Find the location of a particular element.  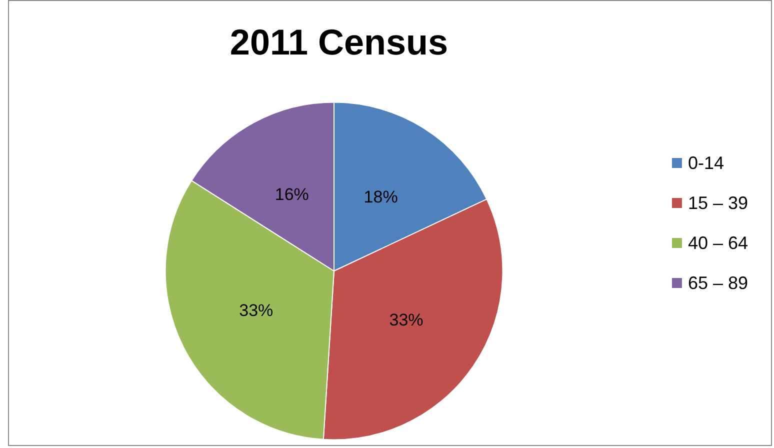

chart-title: 2011 Census is located at coordinates (339, 42).